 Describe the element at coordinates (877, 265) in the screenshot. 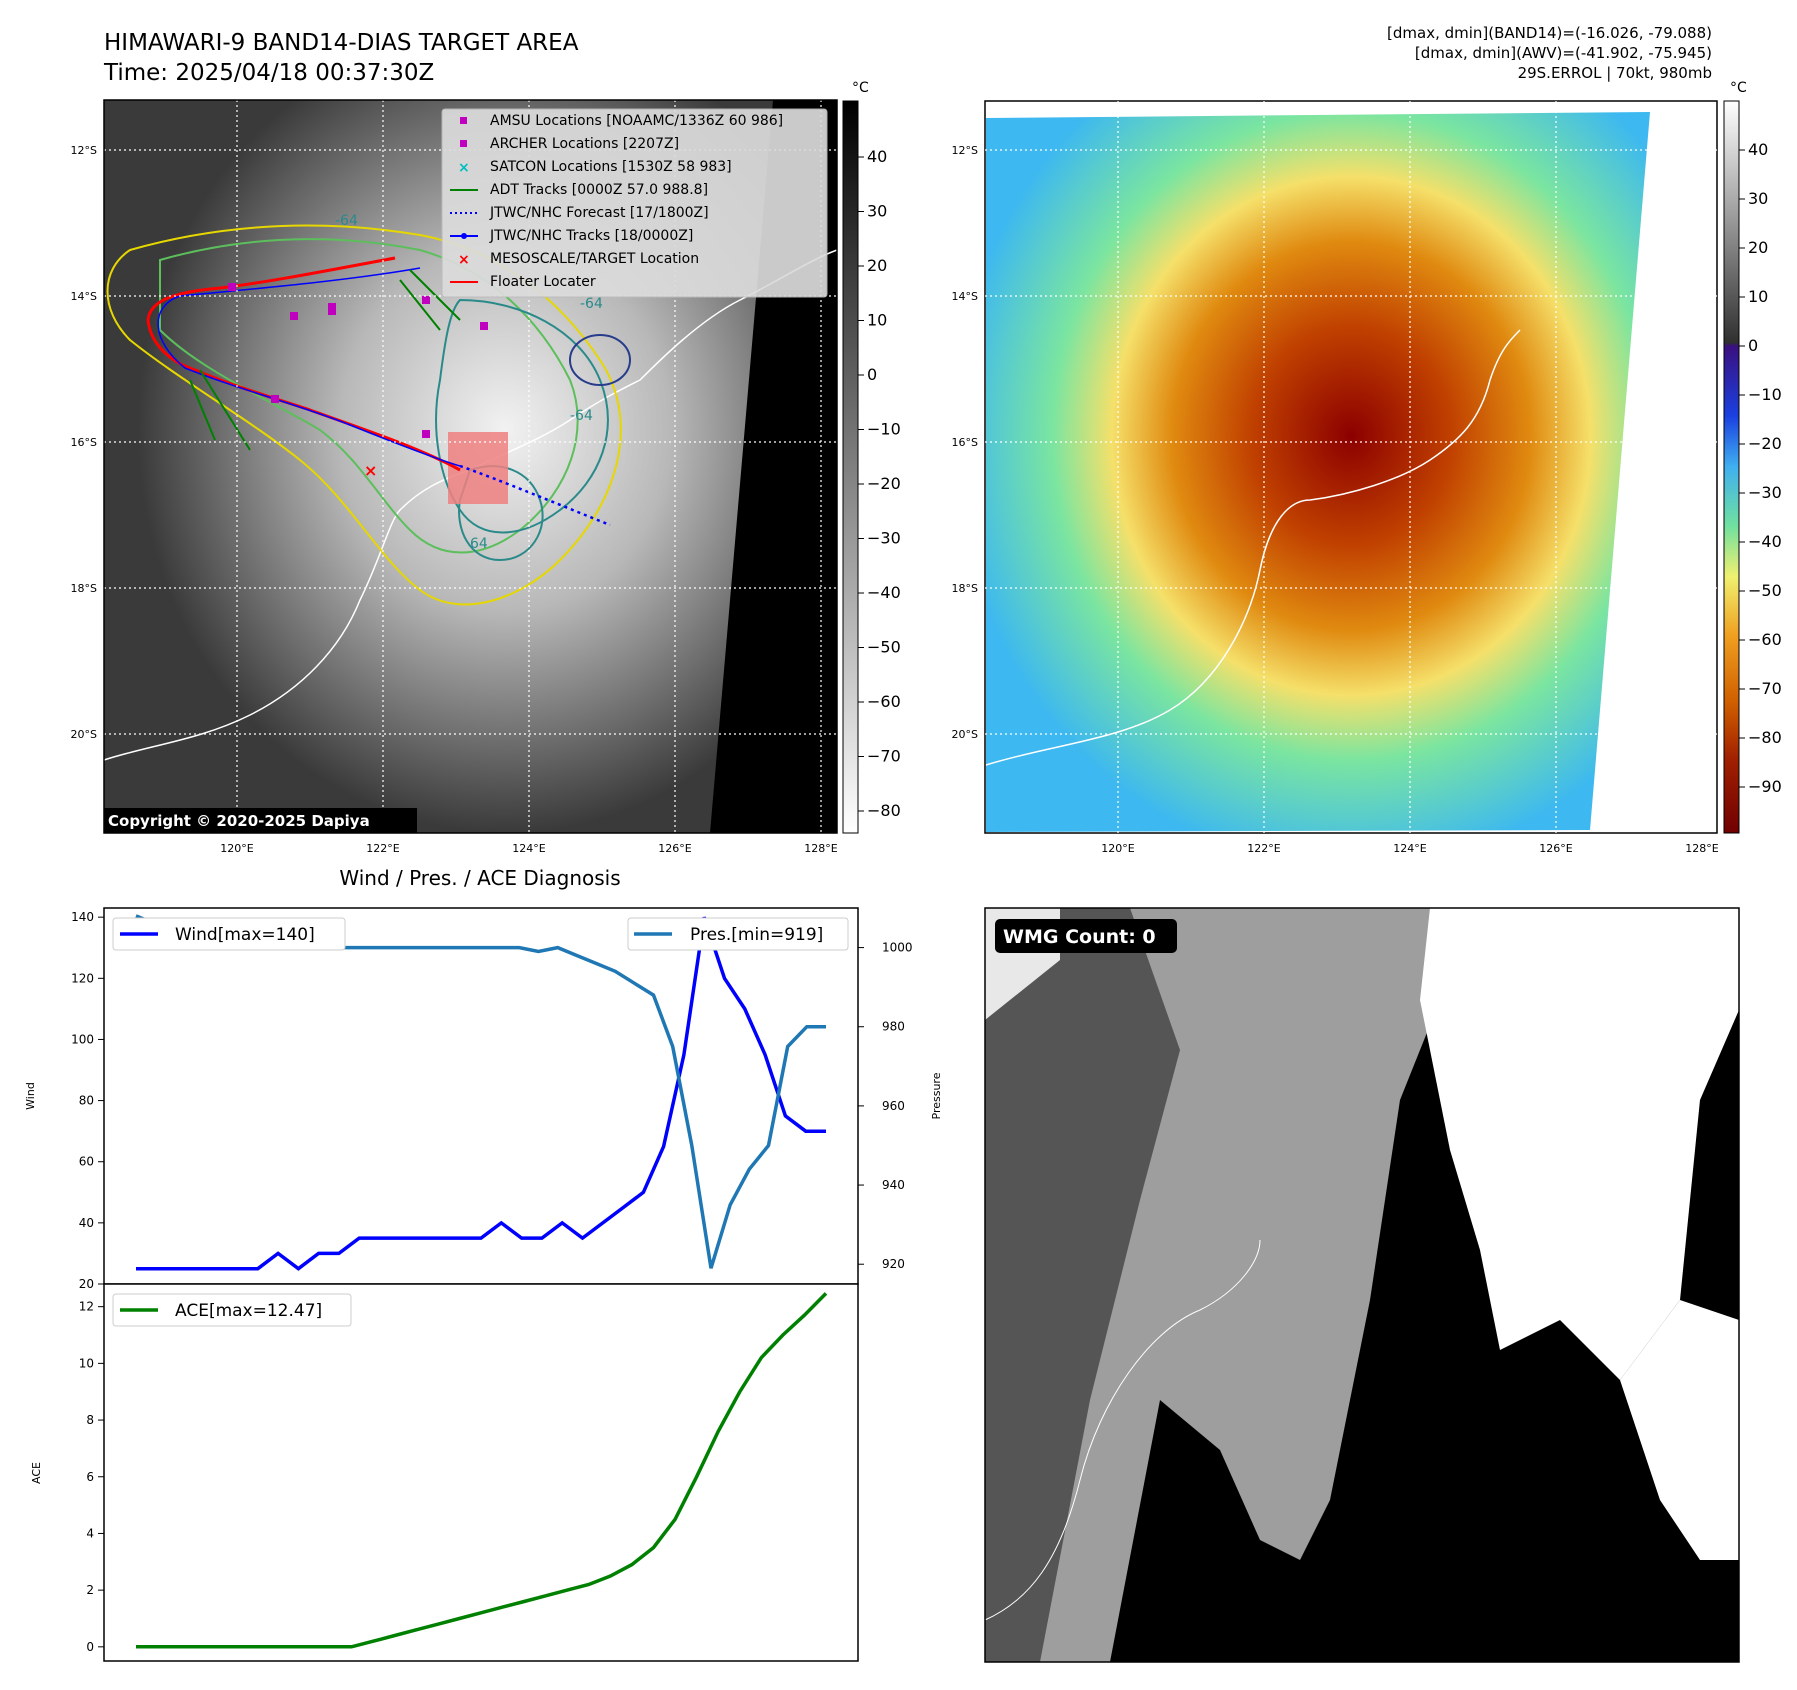

I see `gray-colorbar-tick-label: 20` at that location.